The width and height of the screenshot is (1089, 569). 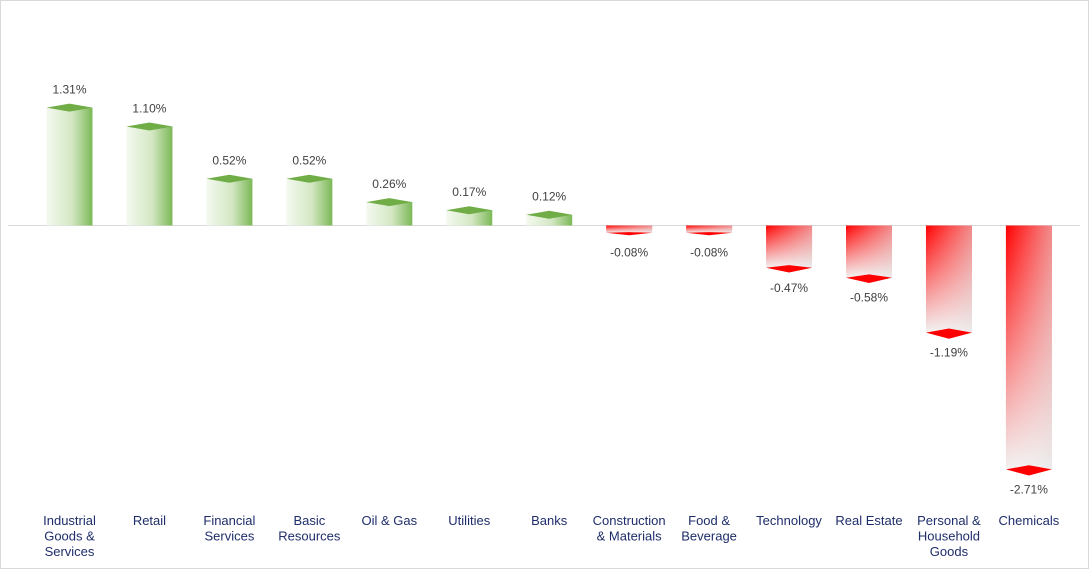 I want to click on data-label: 1.10%, so click(x=149, y=109).